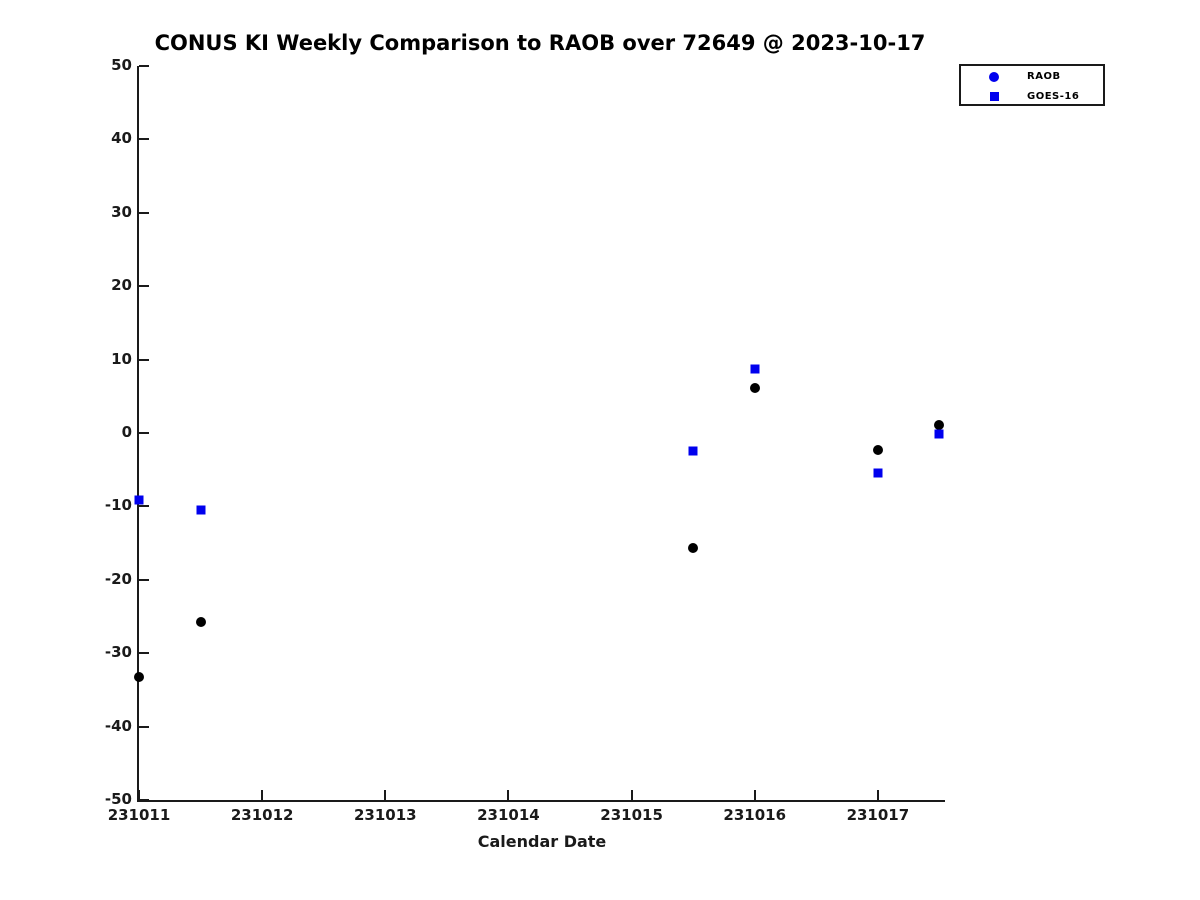 The width and height of the screenshot is (1200, 900). Describe the element at coordinates (121, 211) in the screenshot. I see `y-tick-label: 30` at that location.